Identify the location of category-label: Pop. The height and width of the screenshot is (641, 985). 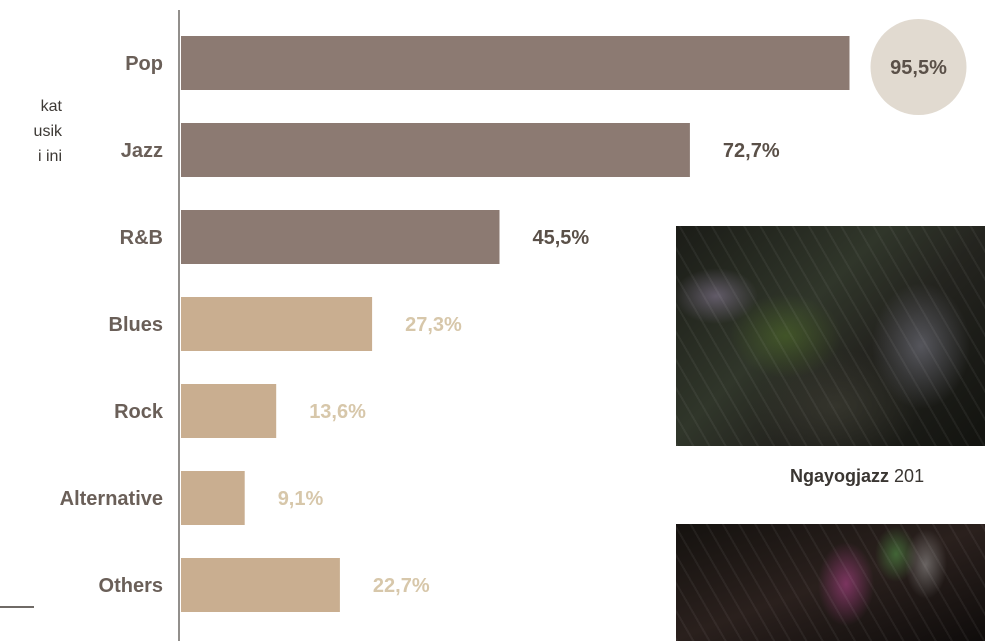
(144, 64).